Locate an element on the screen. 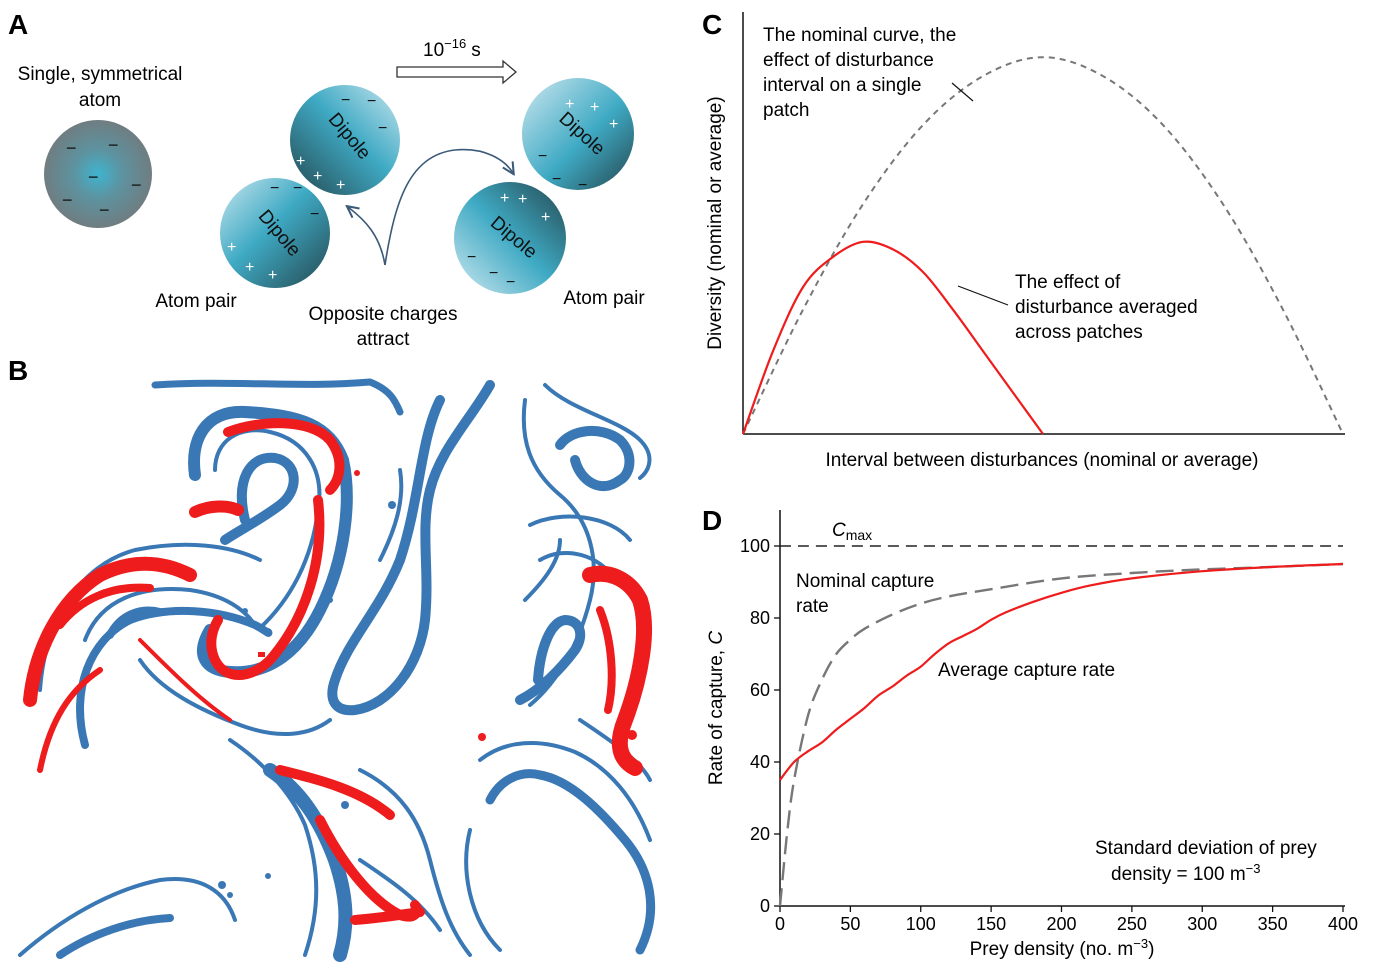 Image resolution: width=1375 pixels, height=966 pixels. nominal-capture-label: Nominal capture rate is located at coordinates (868, 594).